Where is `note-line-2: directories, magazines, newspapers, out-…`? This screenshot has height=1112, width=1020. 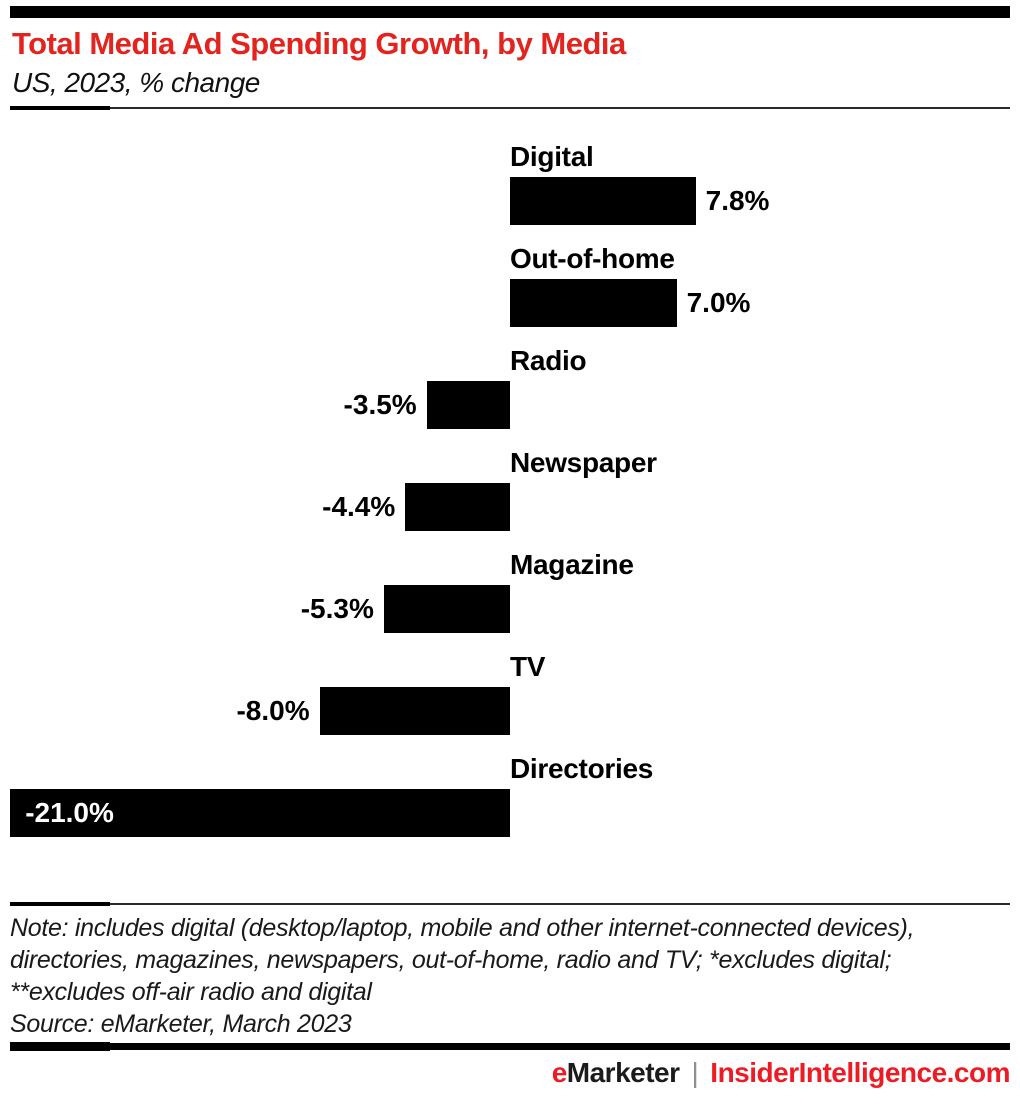 note-line-2: directories, magazines, newspapers, out-… is located at coordinates (451, 960).